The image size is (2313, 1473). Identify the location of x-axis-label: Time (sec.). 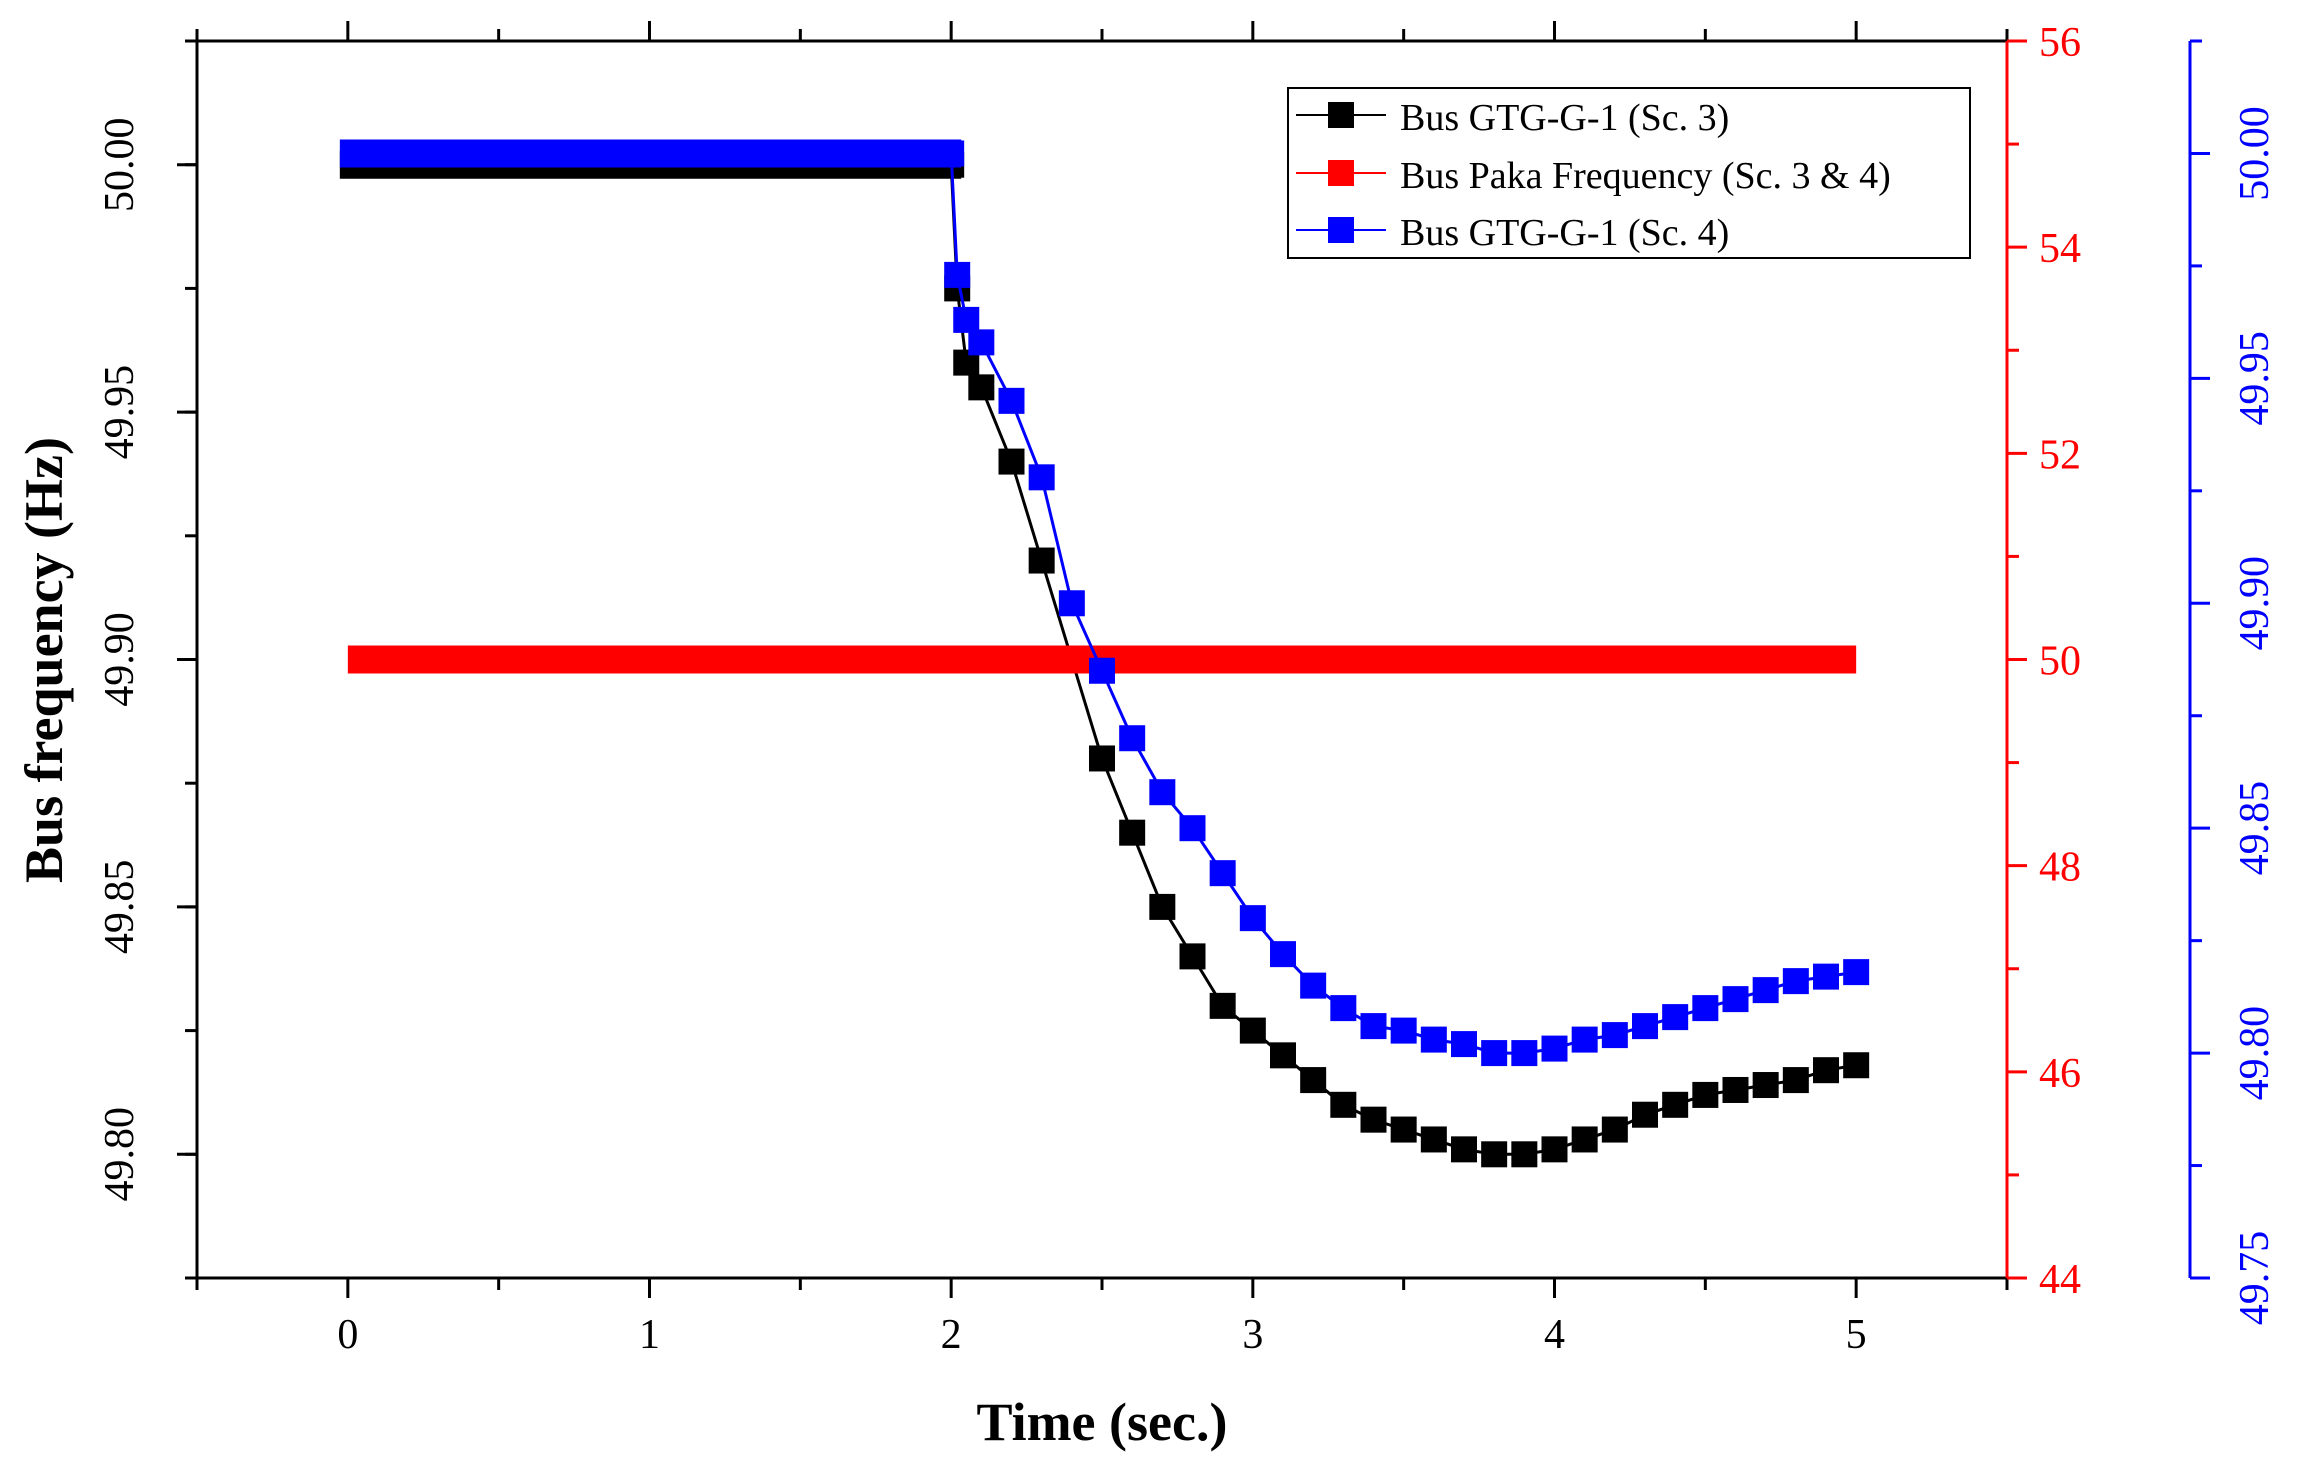
(1102, 1422).